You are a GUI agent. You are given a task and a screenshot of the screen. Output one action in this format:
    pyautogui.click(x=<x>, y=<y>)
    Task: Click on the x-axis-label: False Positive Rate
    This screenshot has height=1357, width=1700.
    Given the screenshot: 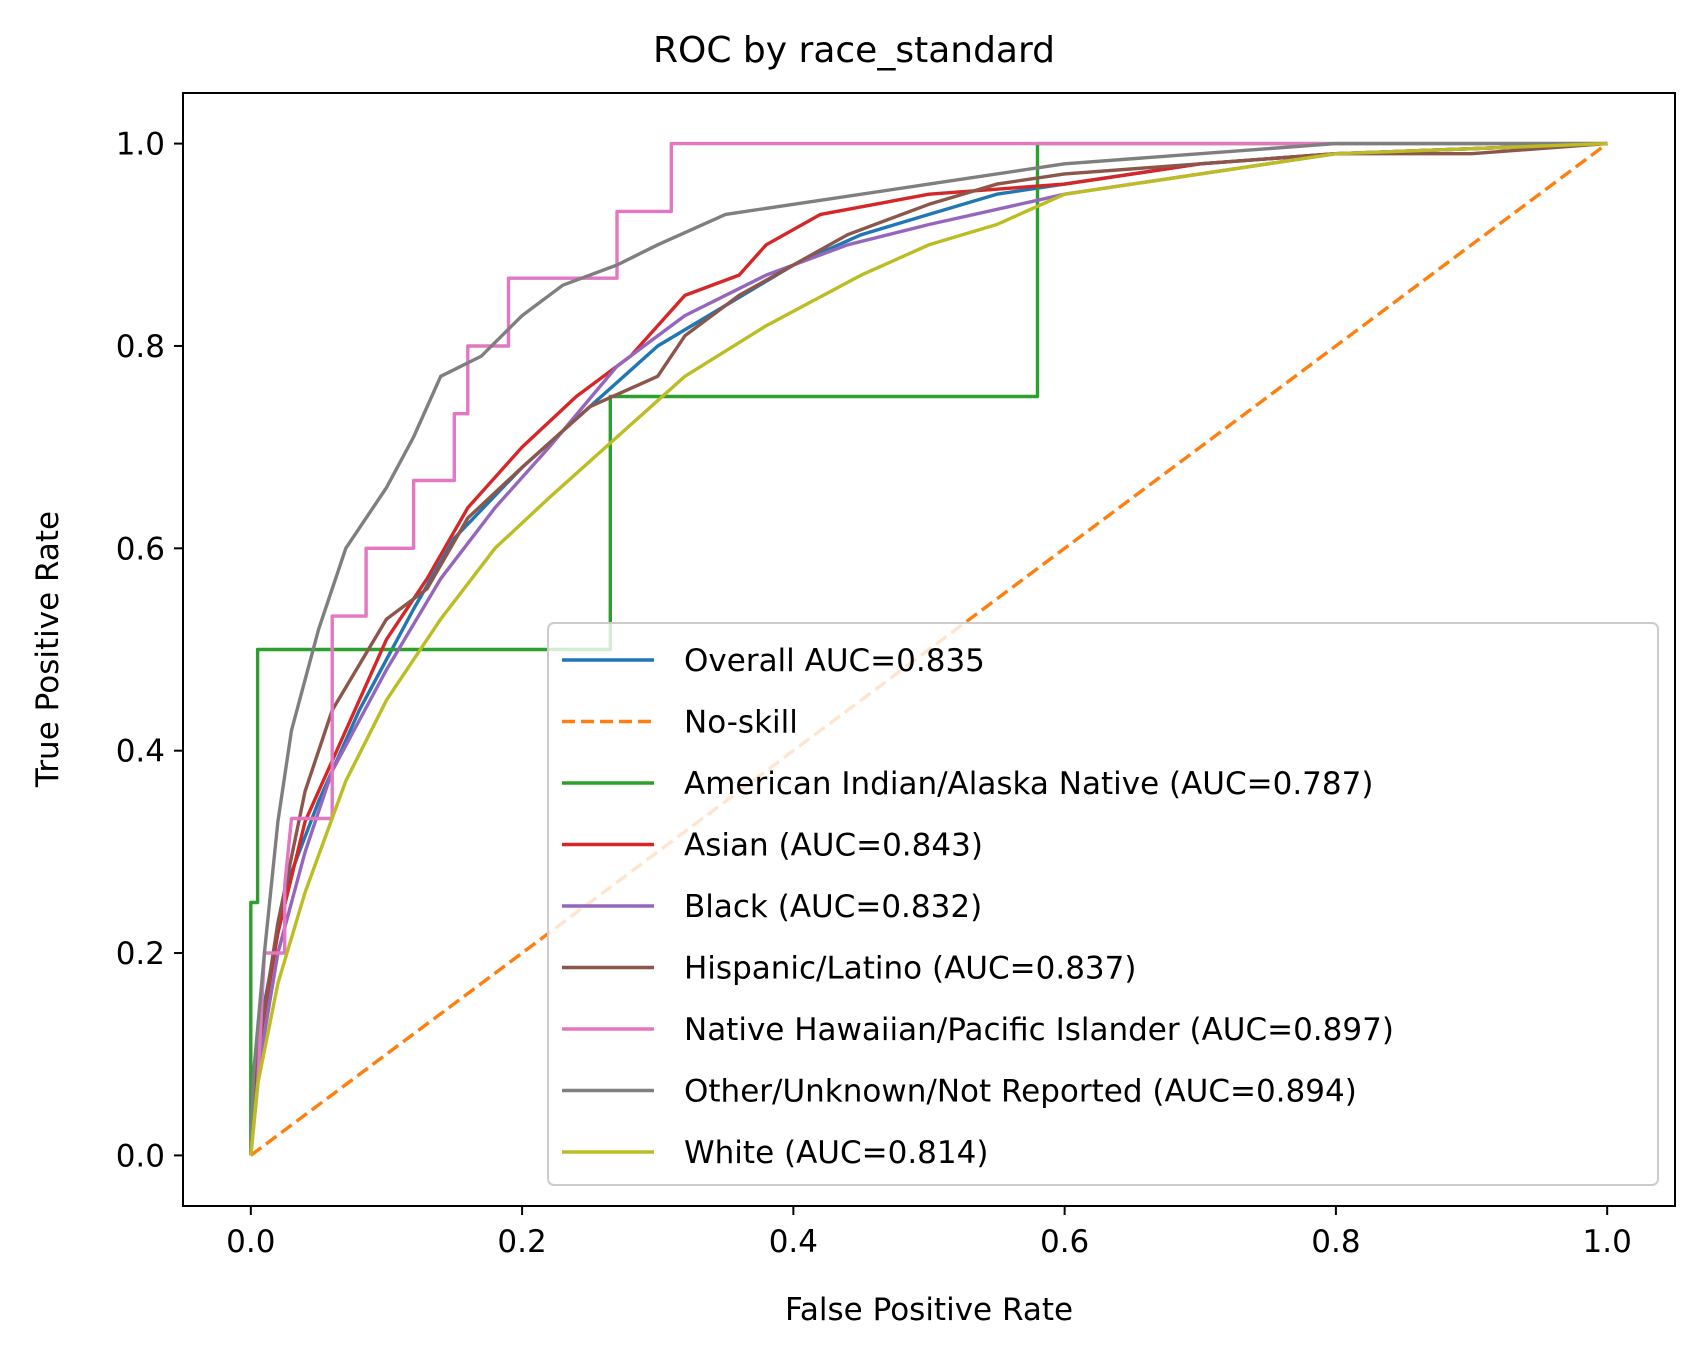 What is the action you would take?
    pyautogui.click(x=929, y=1310)
    